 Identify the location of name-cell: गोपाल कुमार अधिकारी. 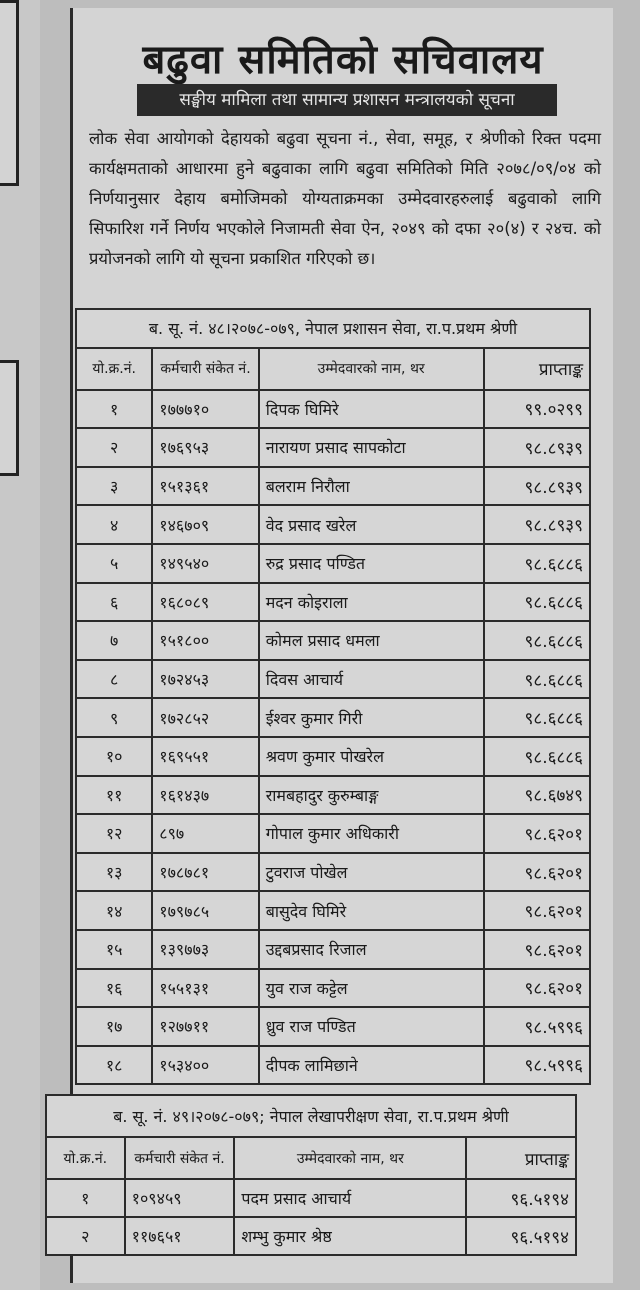
(371, 833).